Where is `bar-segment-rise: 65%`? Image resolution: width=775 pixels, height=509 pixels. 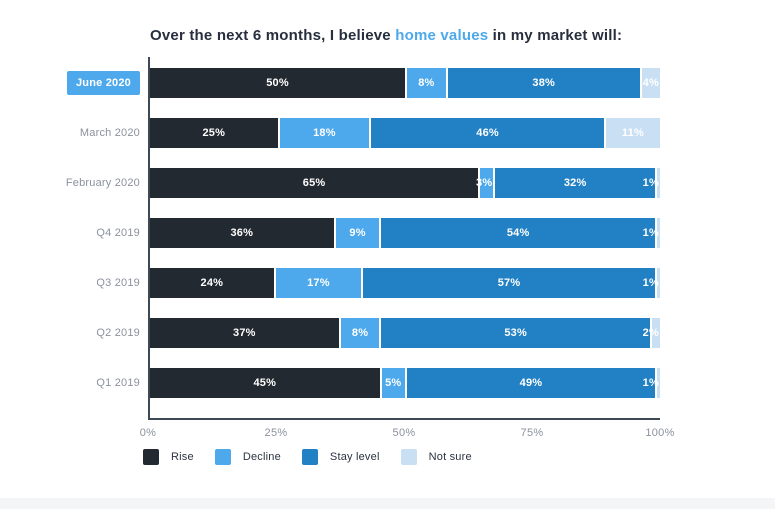
bar-segment-rise: 65% is located at coordinates (314, 183).